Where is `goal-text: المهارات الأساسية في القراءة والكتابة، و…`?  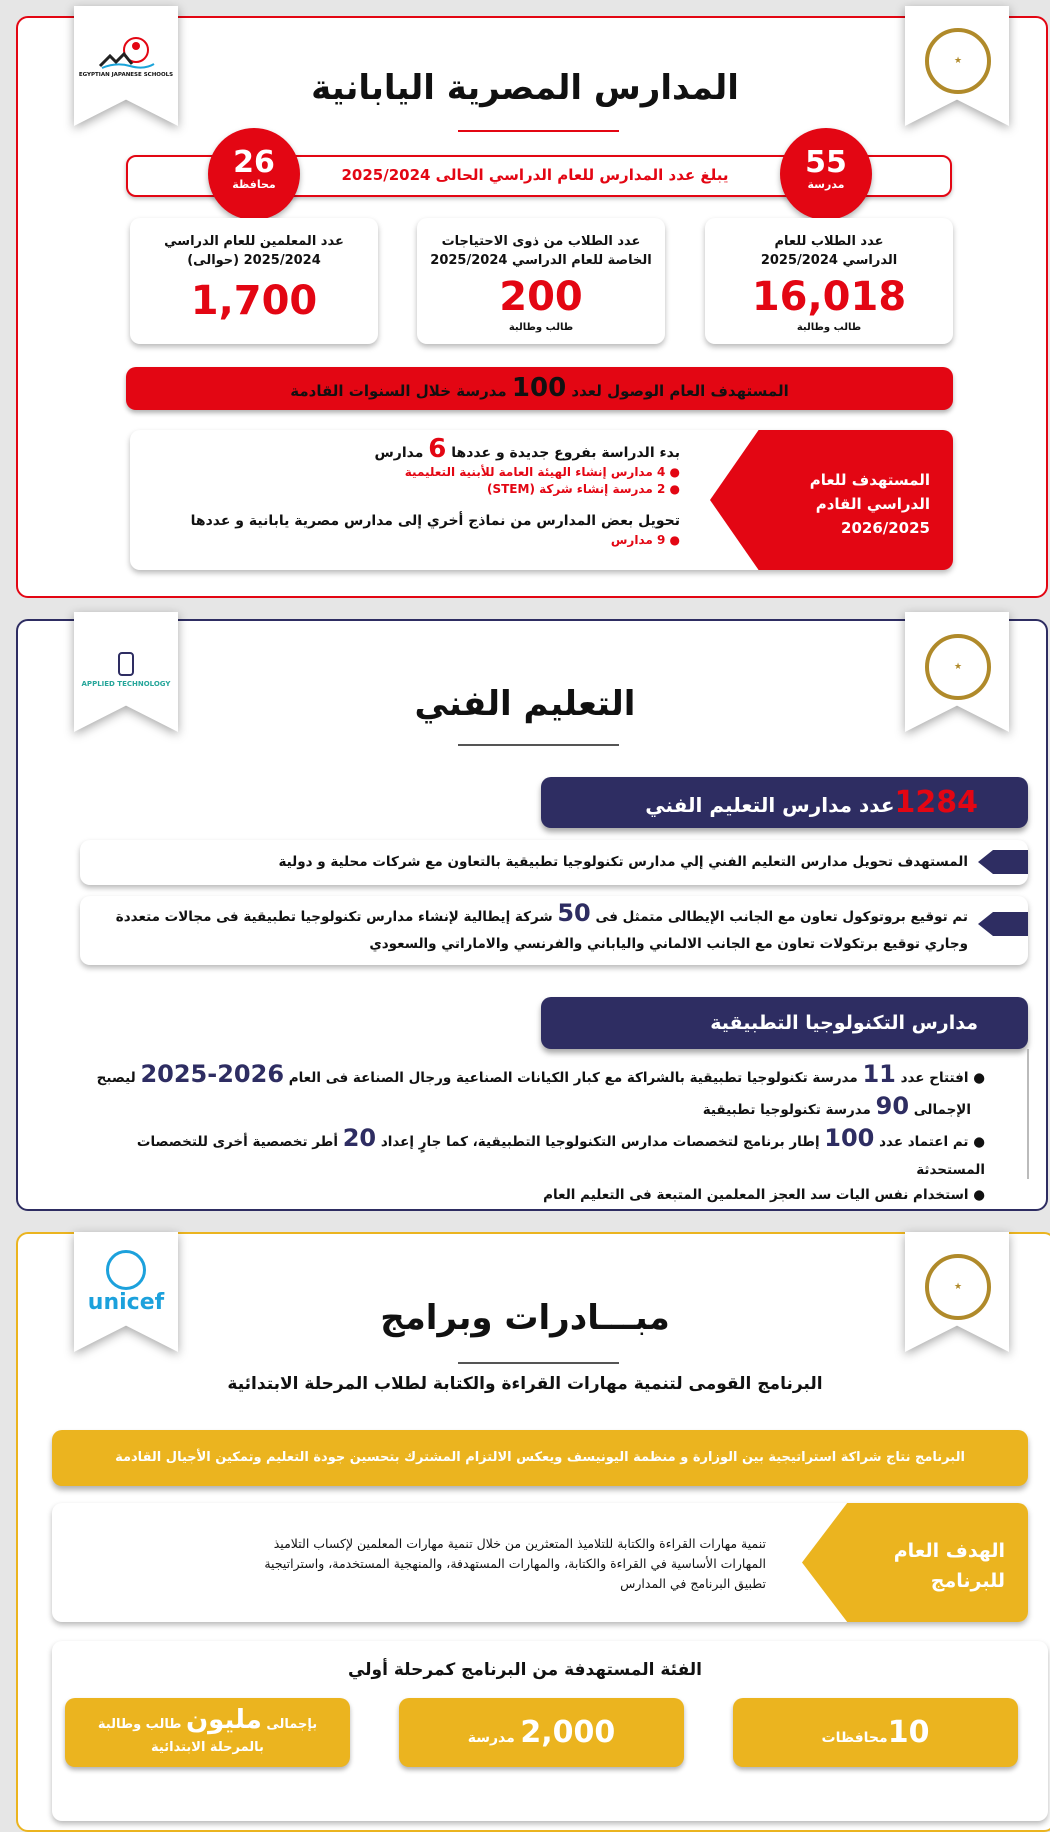
goal-text: المهارات الأساسية في القراءة والكتابة، و… is located at coordinates (515, 1563).